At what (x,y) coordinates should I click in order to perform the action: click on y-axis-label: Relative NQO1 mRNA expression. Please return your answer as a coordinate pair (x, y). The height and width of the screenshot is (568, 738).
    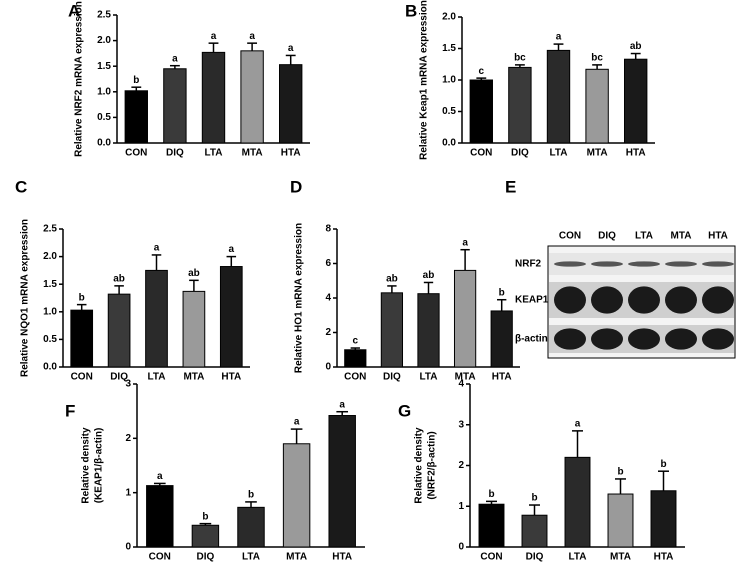
    Looking at the image, I should click on (25, 298).